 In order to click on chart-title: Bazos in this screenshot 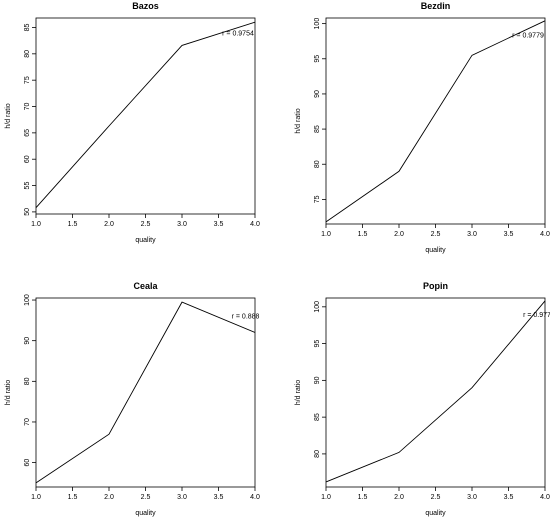, I will do `click(145, 6)`.